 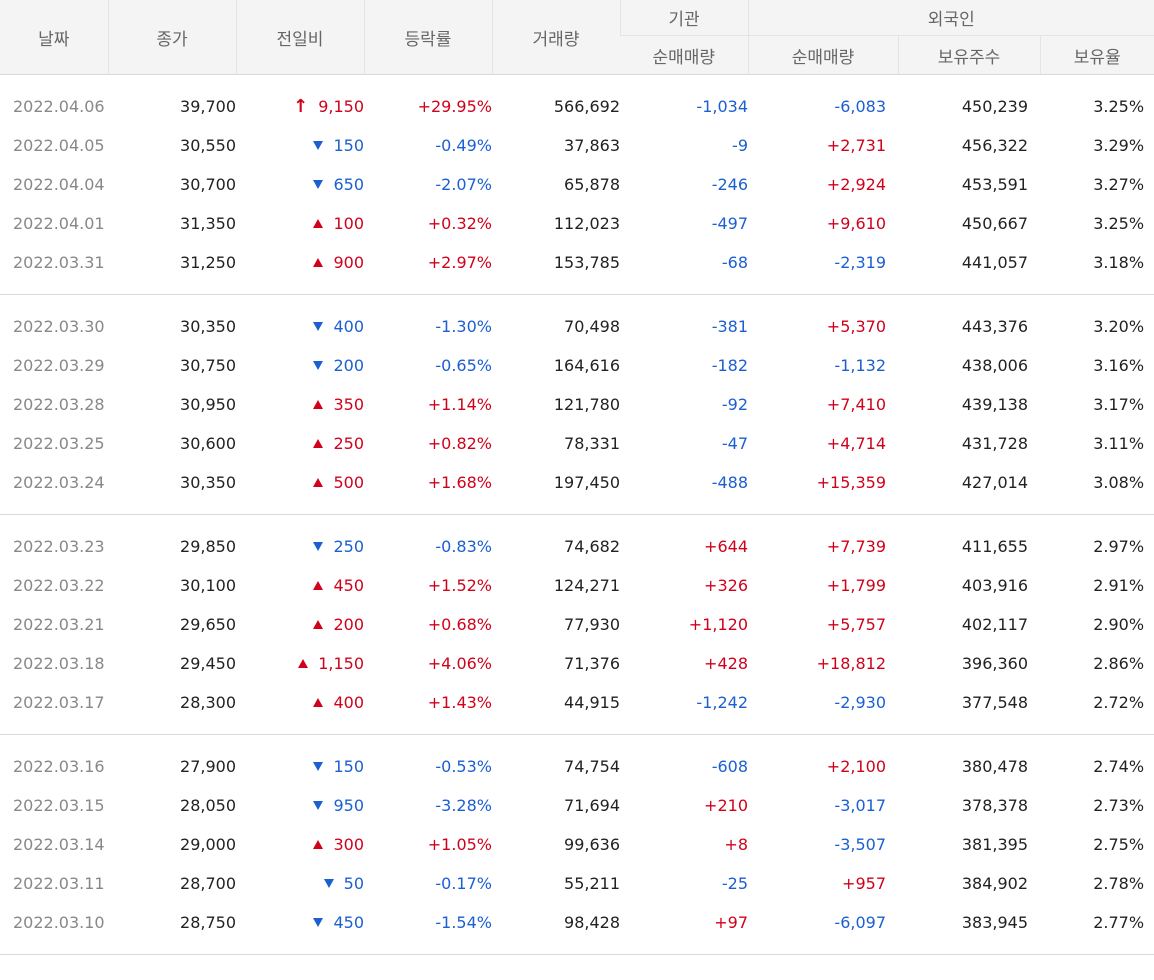 I want to click on date-cell: 2022.04.05, so click(x=59, y=145).